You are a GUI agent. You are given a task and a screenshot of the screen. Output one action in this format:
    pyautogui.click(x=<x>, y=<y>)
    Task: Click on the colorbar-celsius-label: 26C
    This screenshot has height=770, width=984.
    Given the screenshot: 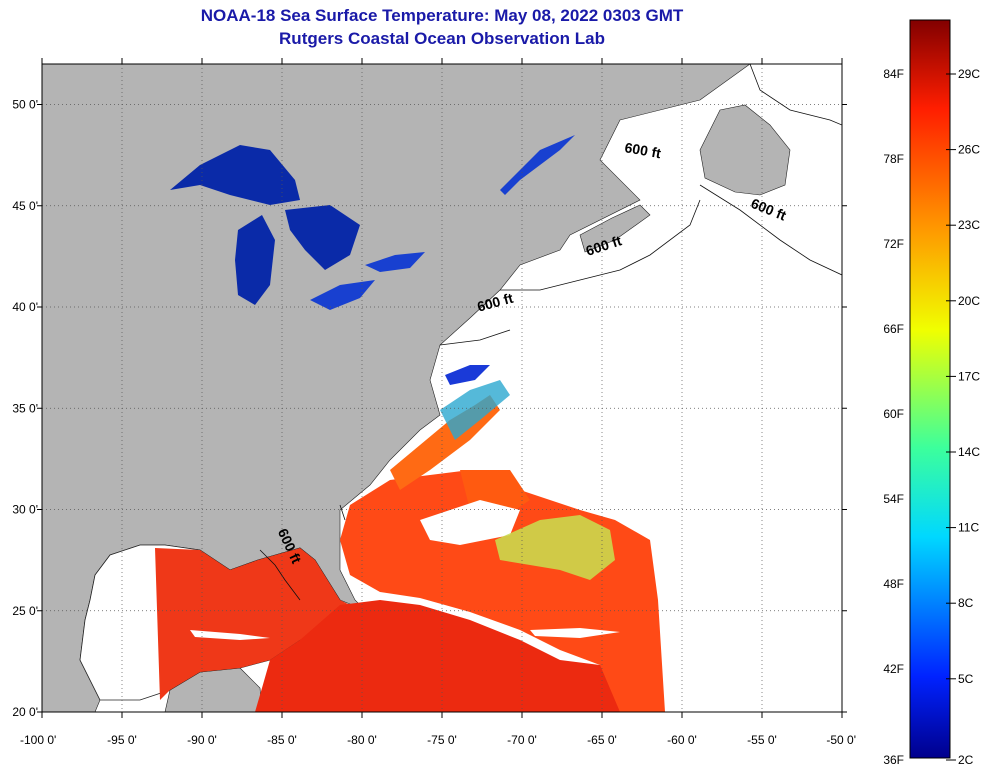 What is the action you would take?
    pyautogui.click(x=969, y=150)
    